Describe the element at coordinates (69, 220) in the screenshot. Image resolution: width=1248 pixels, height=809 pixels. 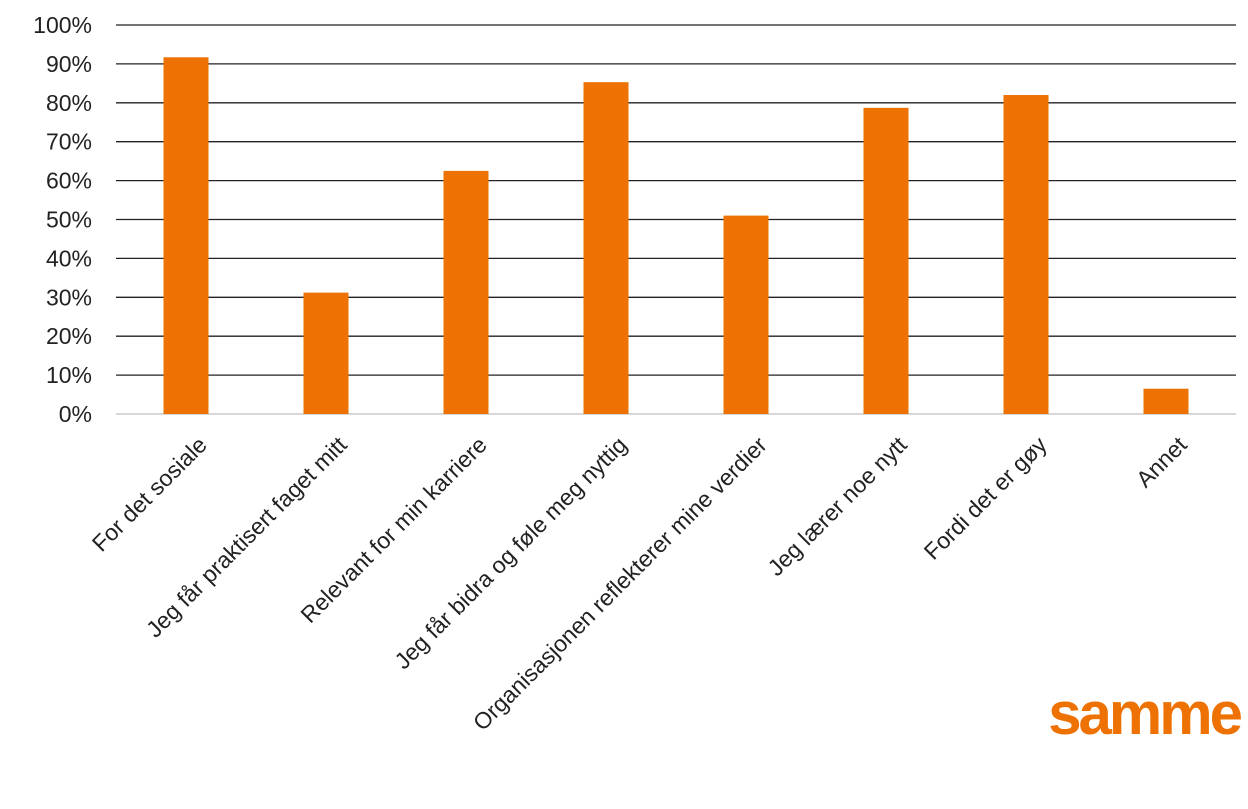
I see `y-tick-label: 50%` at that location.